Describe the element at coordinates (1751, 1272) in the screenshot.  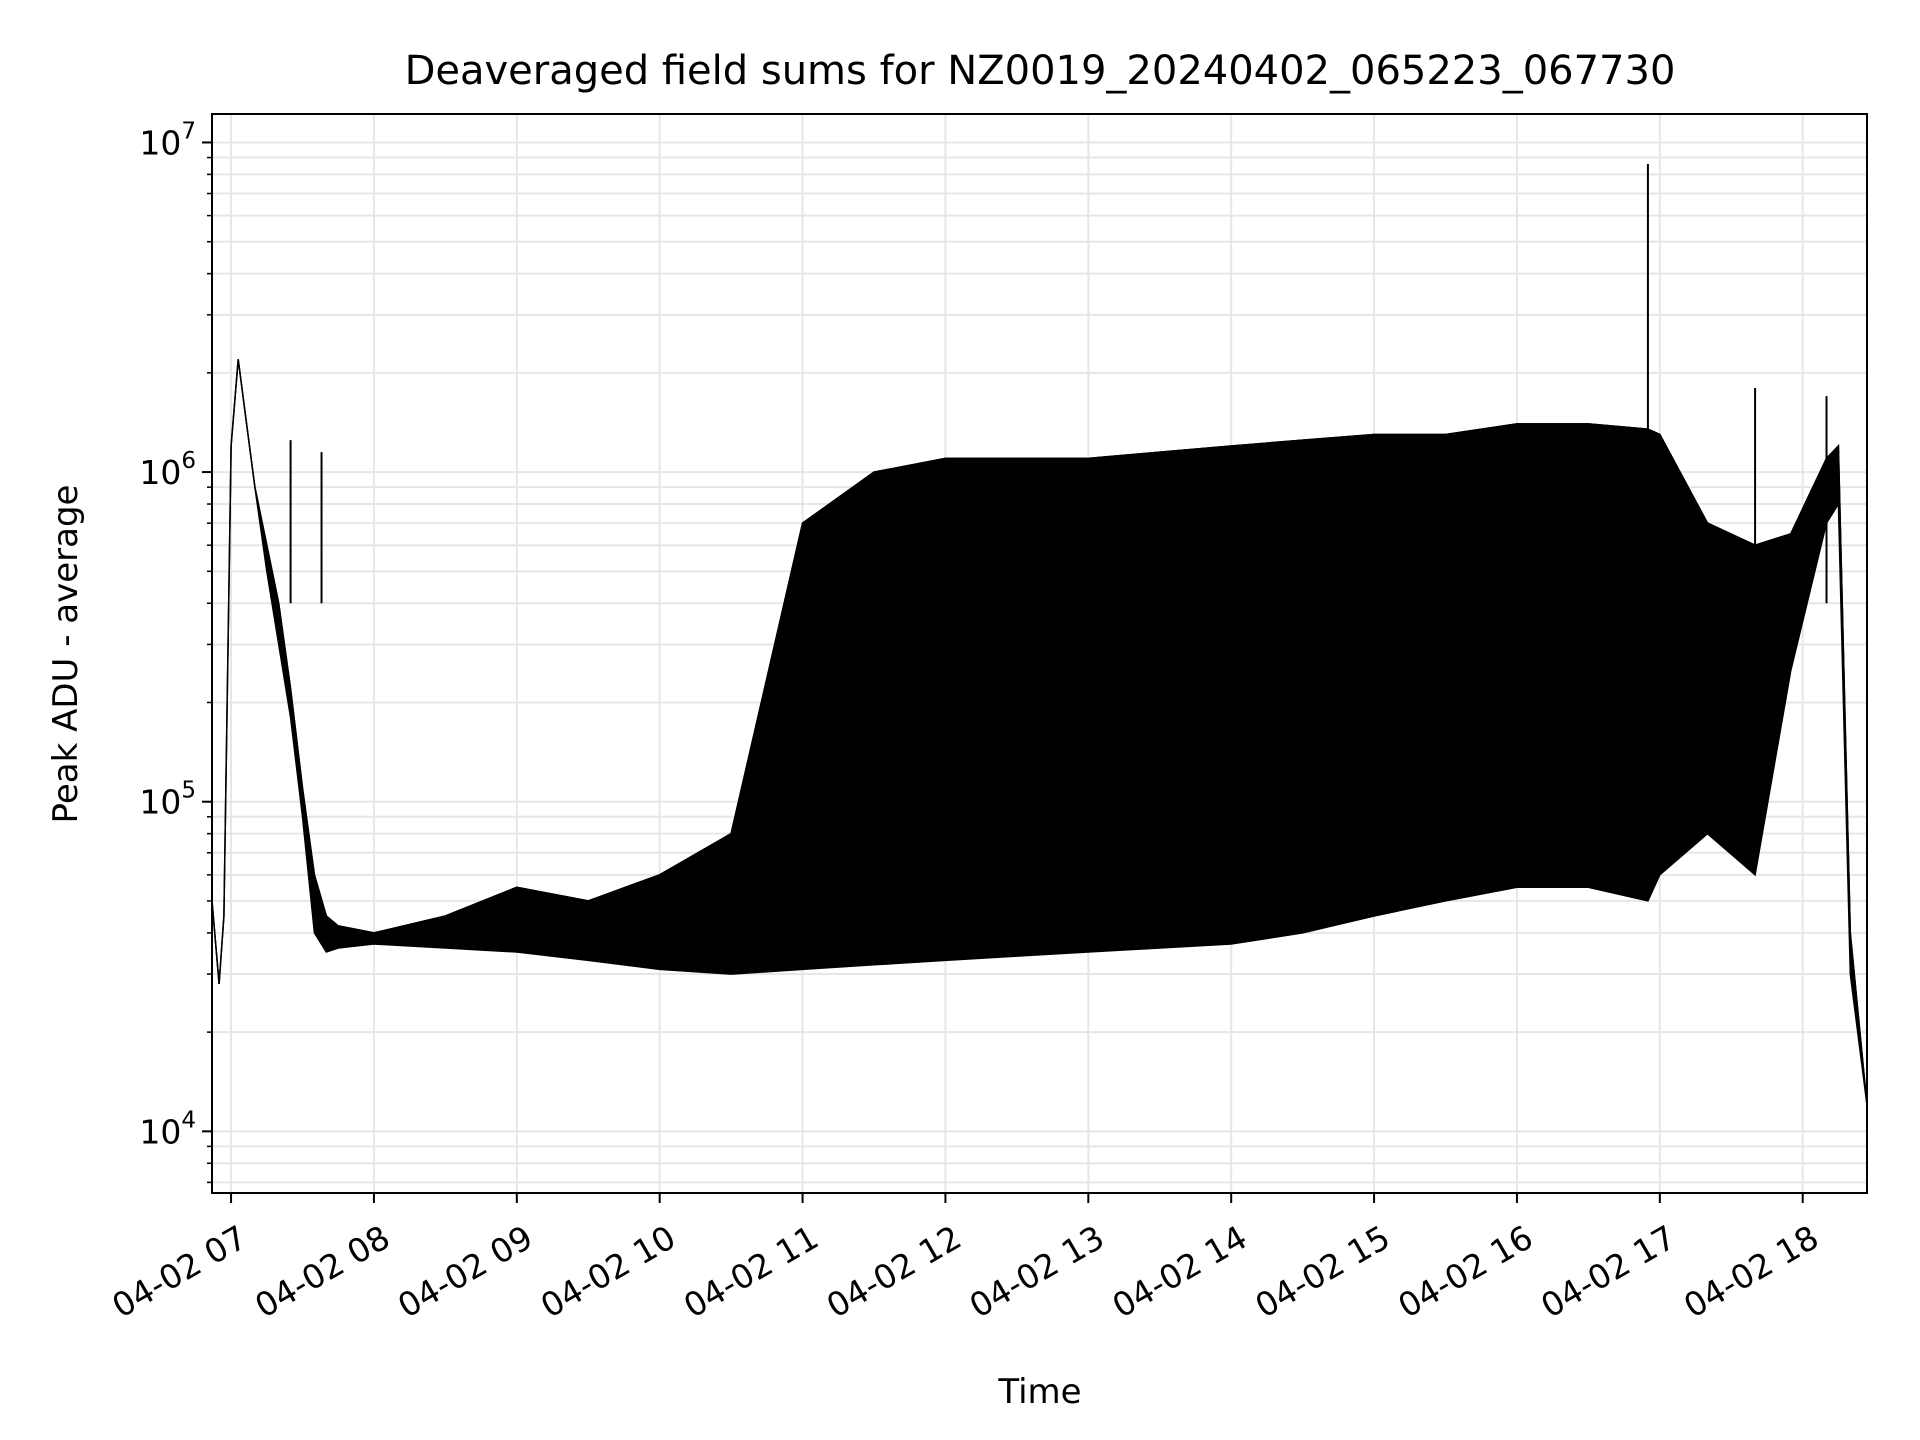
I see `x-tick-label: 04-02 18` at that location.